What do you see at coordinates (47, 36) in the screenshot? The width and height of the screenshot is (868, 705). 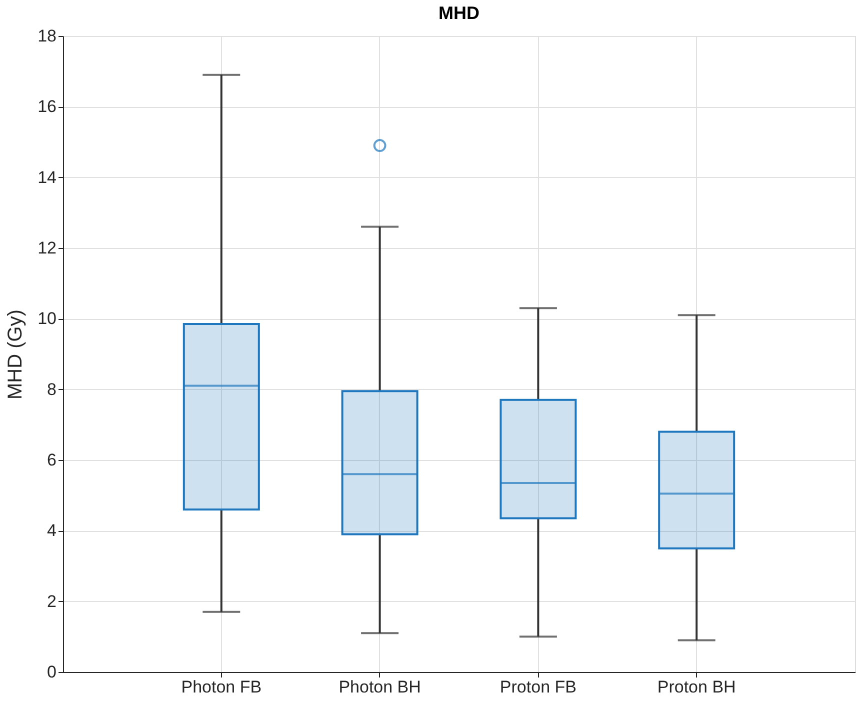 I see `y-tick-label: 18` at bounding box center [47, 36].